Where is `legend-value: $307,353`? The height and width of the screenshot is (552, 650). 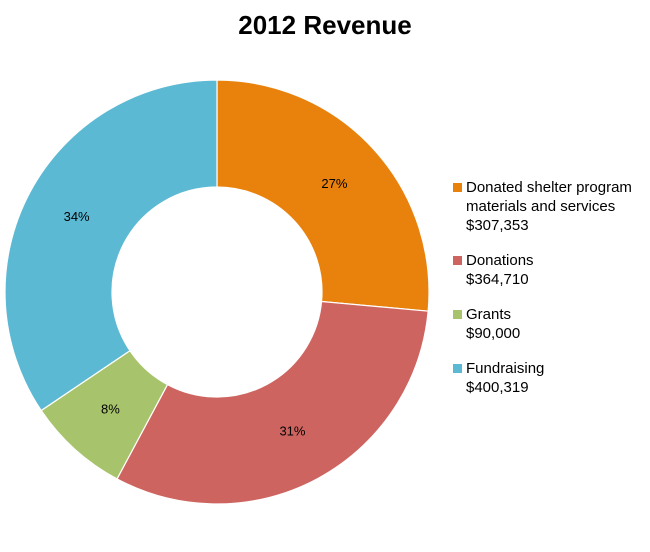 legend-value: $307,353 is located at coordinates (497, 225).